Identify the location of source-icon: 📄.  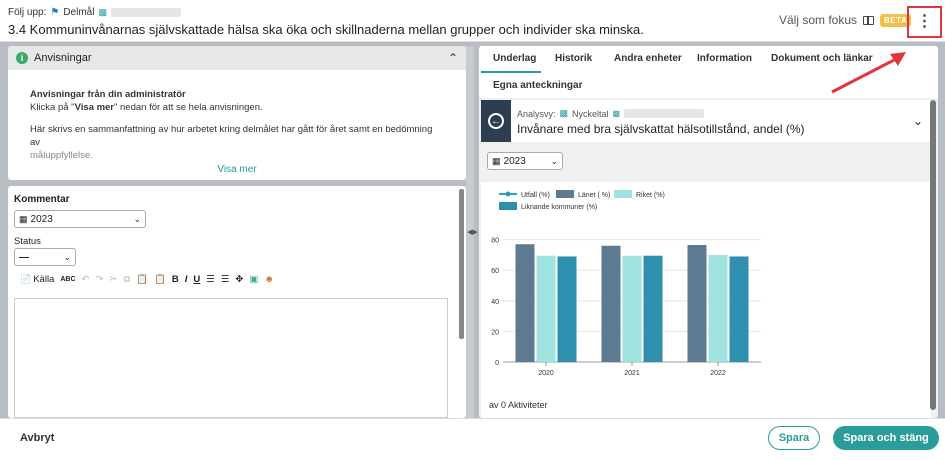
(26, 279).